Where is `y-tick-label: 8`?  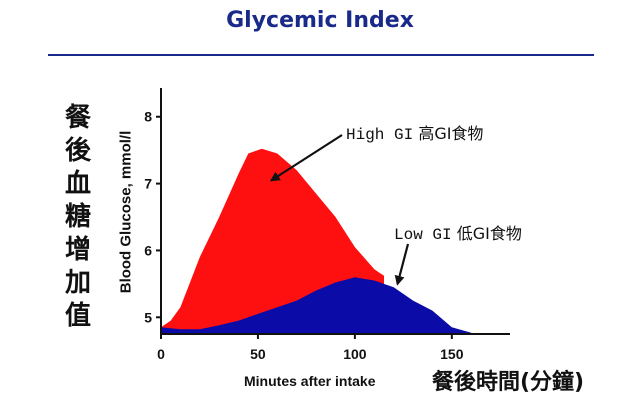 y-tick-label: 8 is located at coordinates (148, 117).